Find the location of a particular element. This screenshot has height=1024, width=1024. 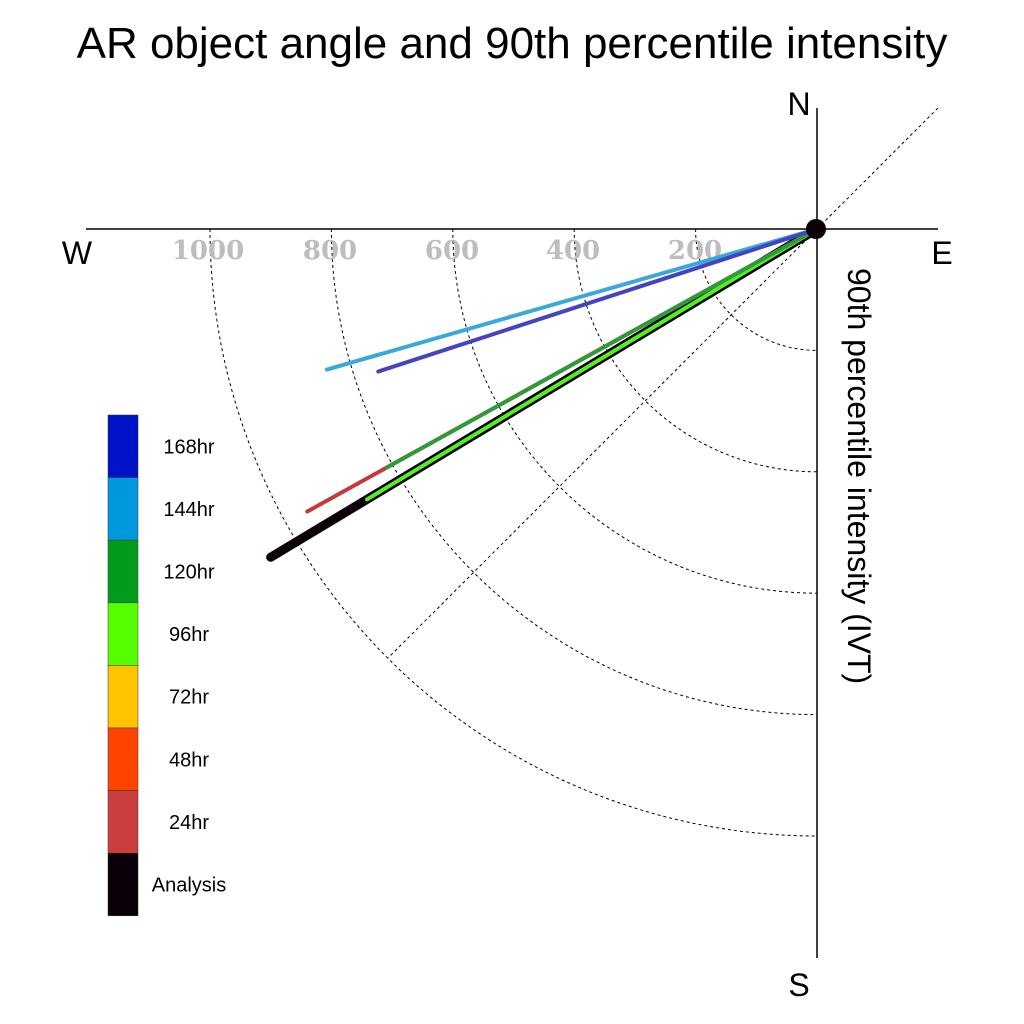

legend-label-48hr: 48hr is located at coordinates (189, 760).